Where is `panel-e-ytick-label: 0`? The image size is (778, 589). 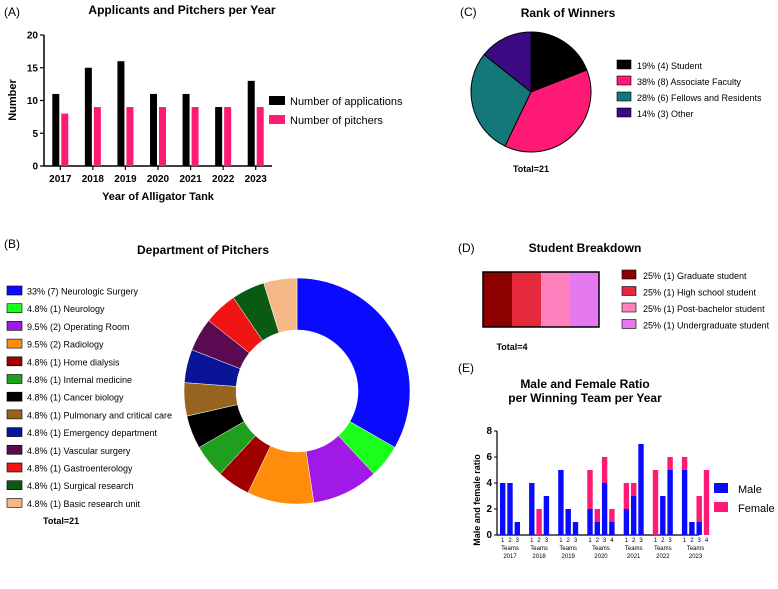 panel-e-ytick-label: 0 is located at coordinates (489, 535).